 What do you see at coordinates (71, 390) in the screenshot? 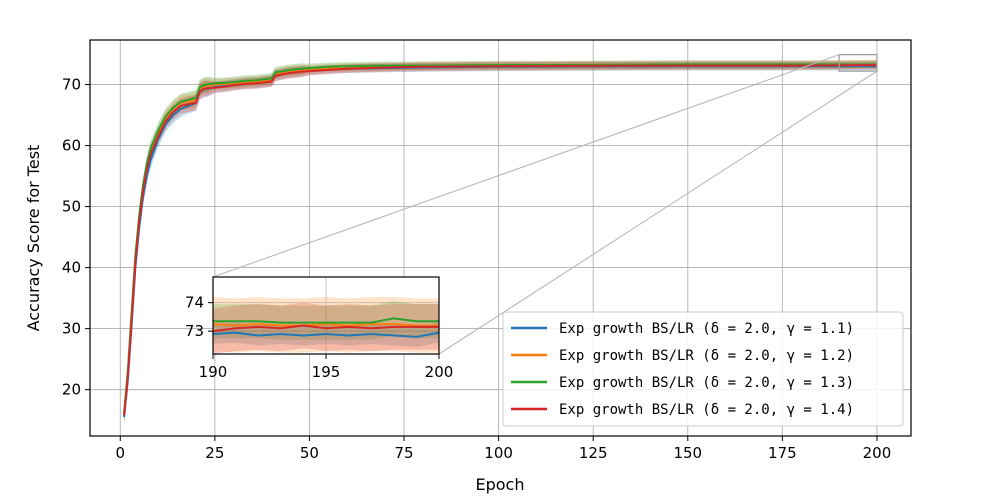
I see `y-tick-label: 20` at bounding box center [71, 390].